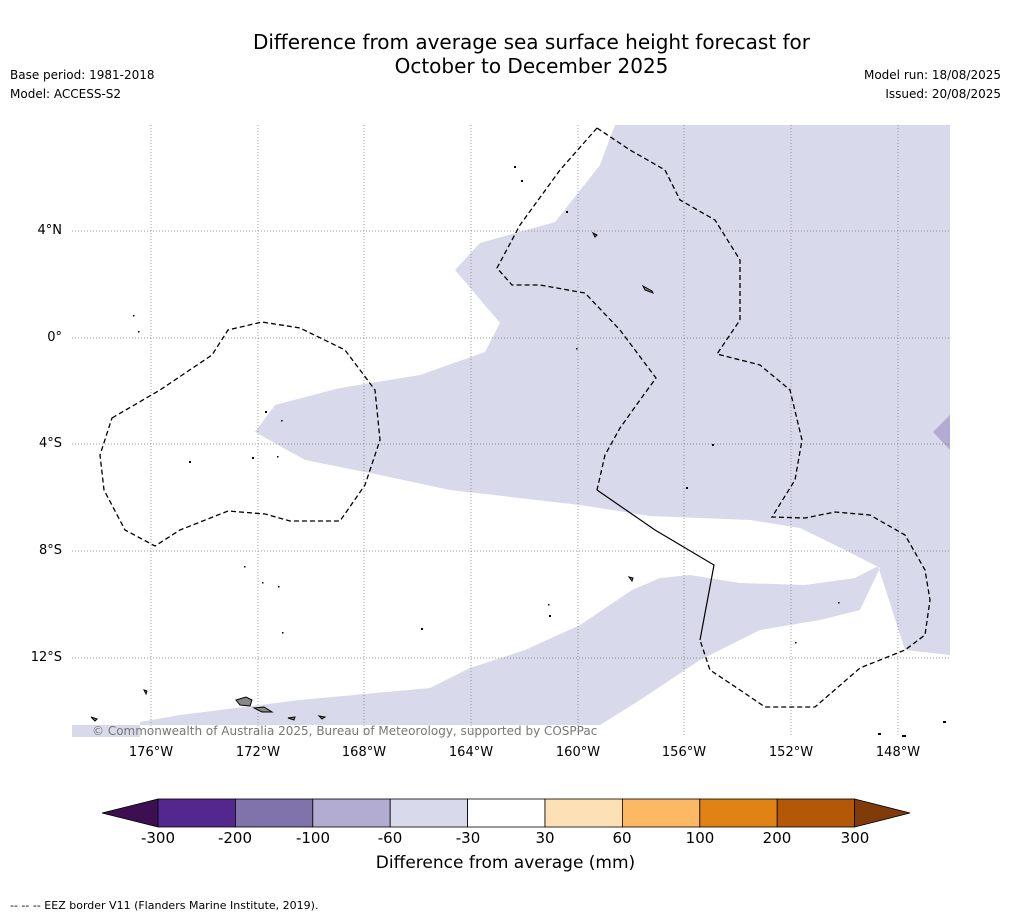 Image resolution: width=1011 pixels, height=919 pixels. Describe the element at coordinates (855, 838) in the screenshot. I see `colorbar-tick: 300` at that location.